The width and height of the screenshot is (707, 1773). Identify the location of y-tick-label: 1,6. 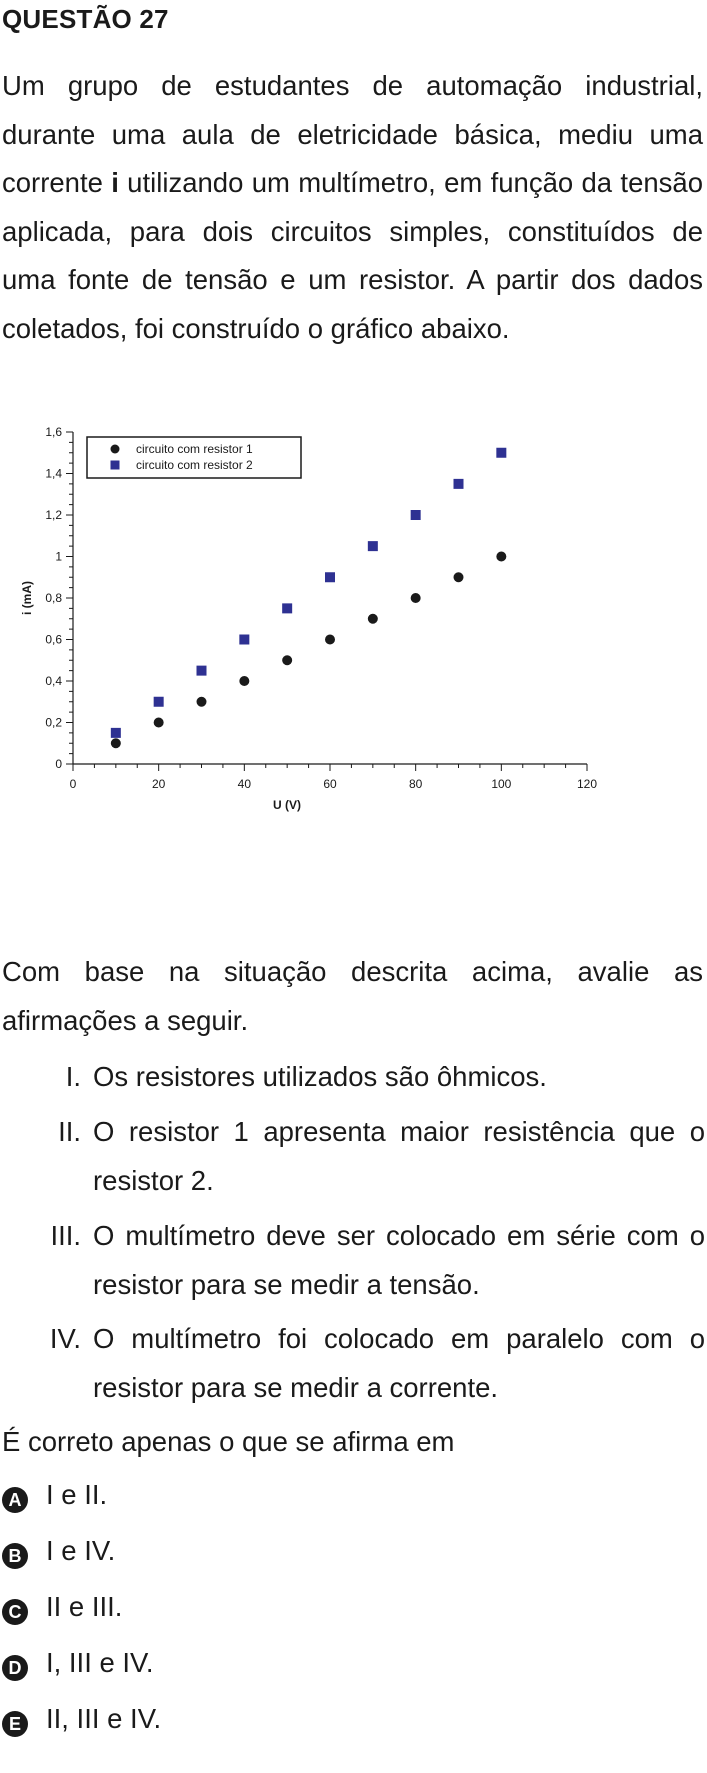
(53, 432).